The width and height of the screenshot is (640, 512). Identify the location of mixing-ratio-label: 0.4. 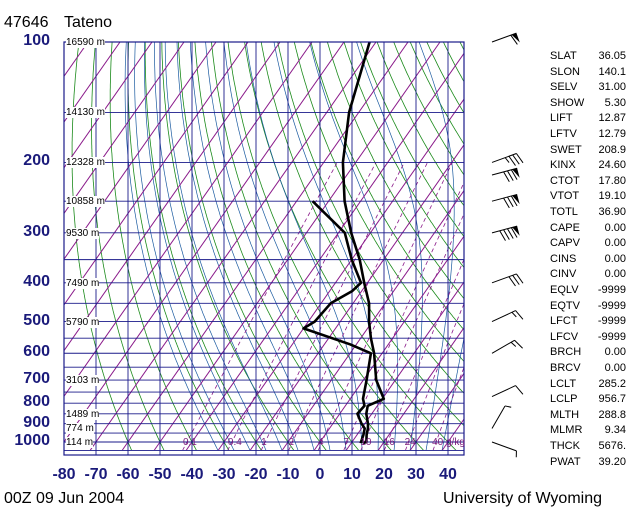
(234, 442).